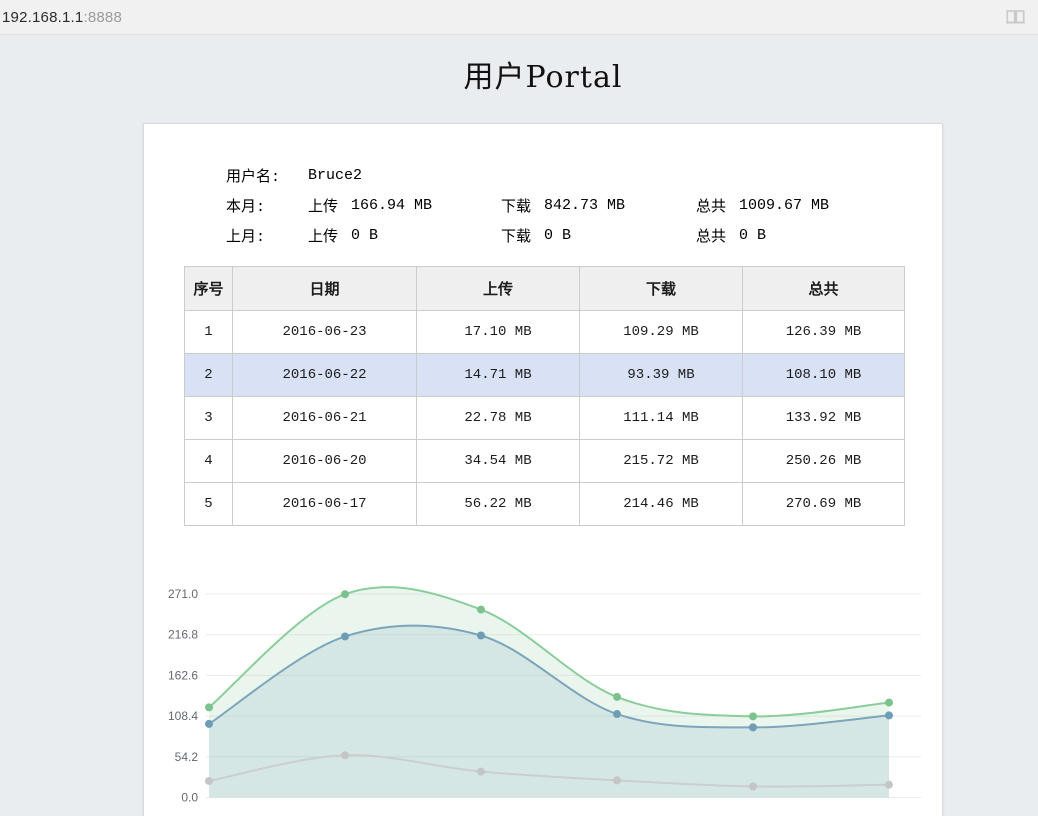 This screenshot has width=1038, height=816. What do you see at coordinates (585, 205) in the screenshot?
I see `download-value: 842.73 MB` at bounding box center [585, 205].